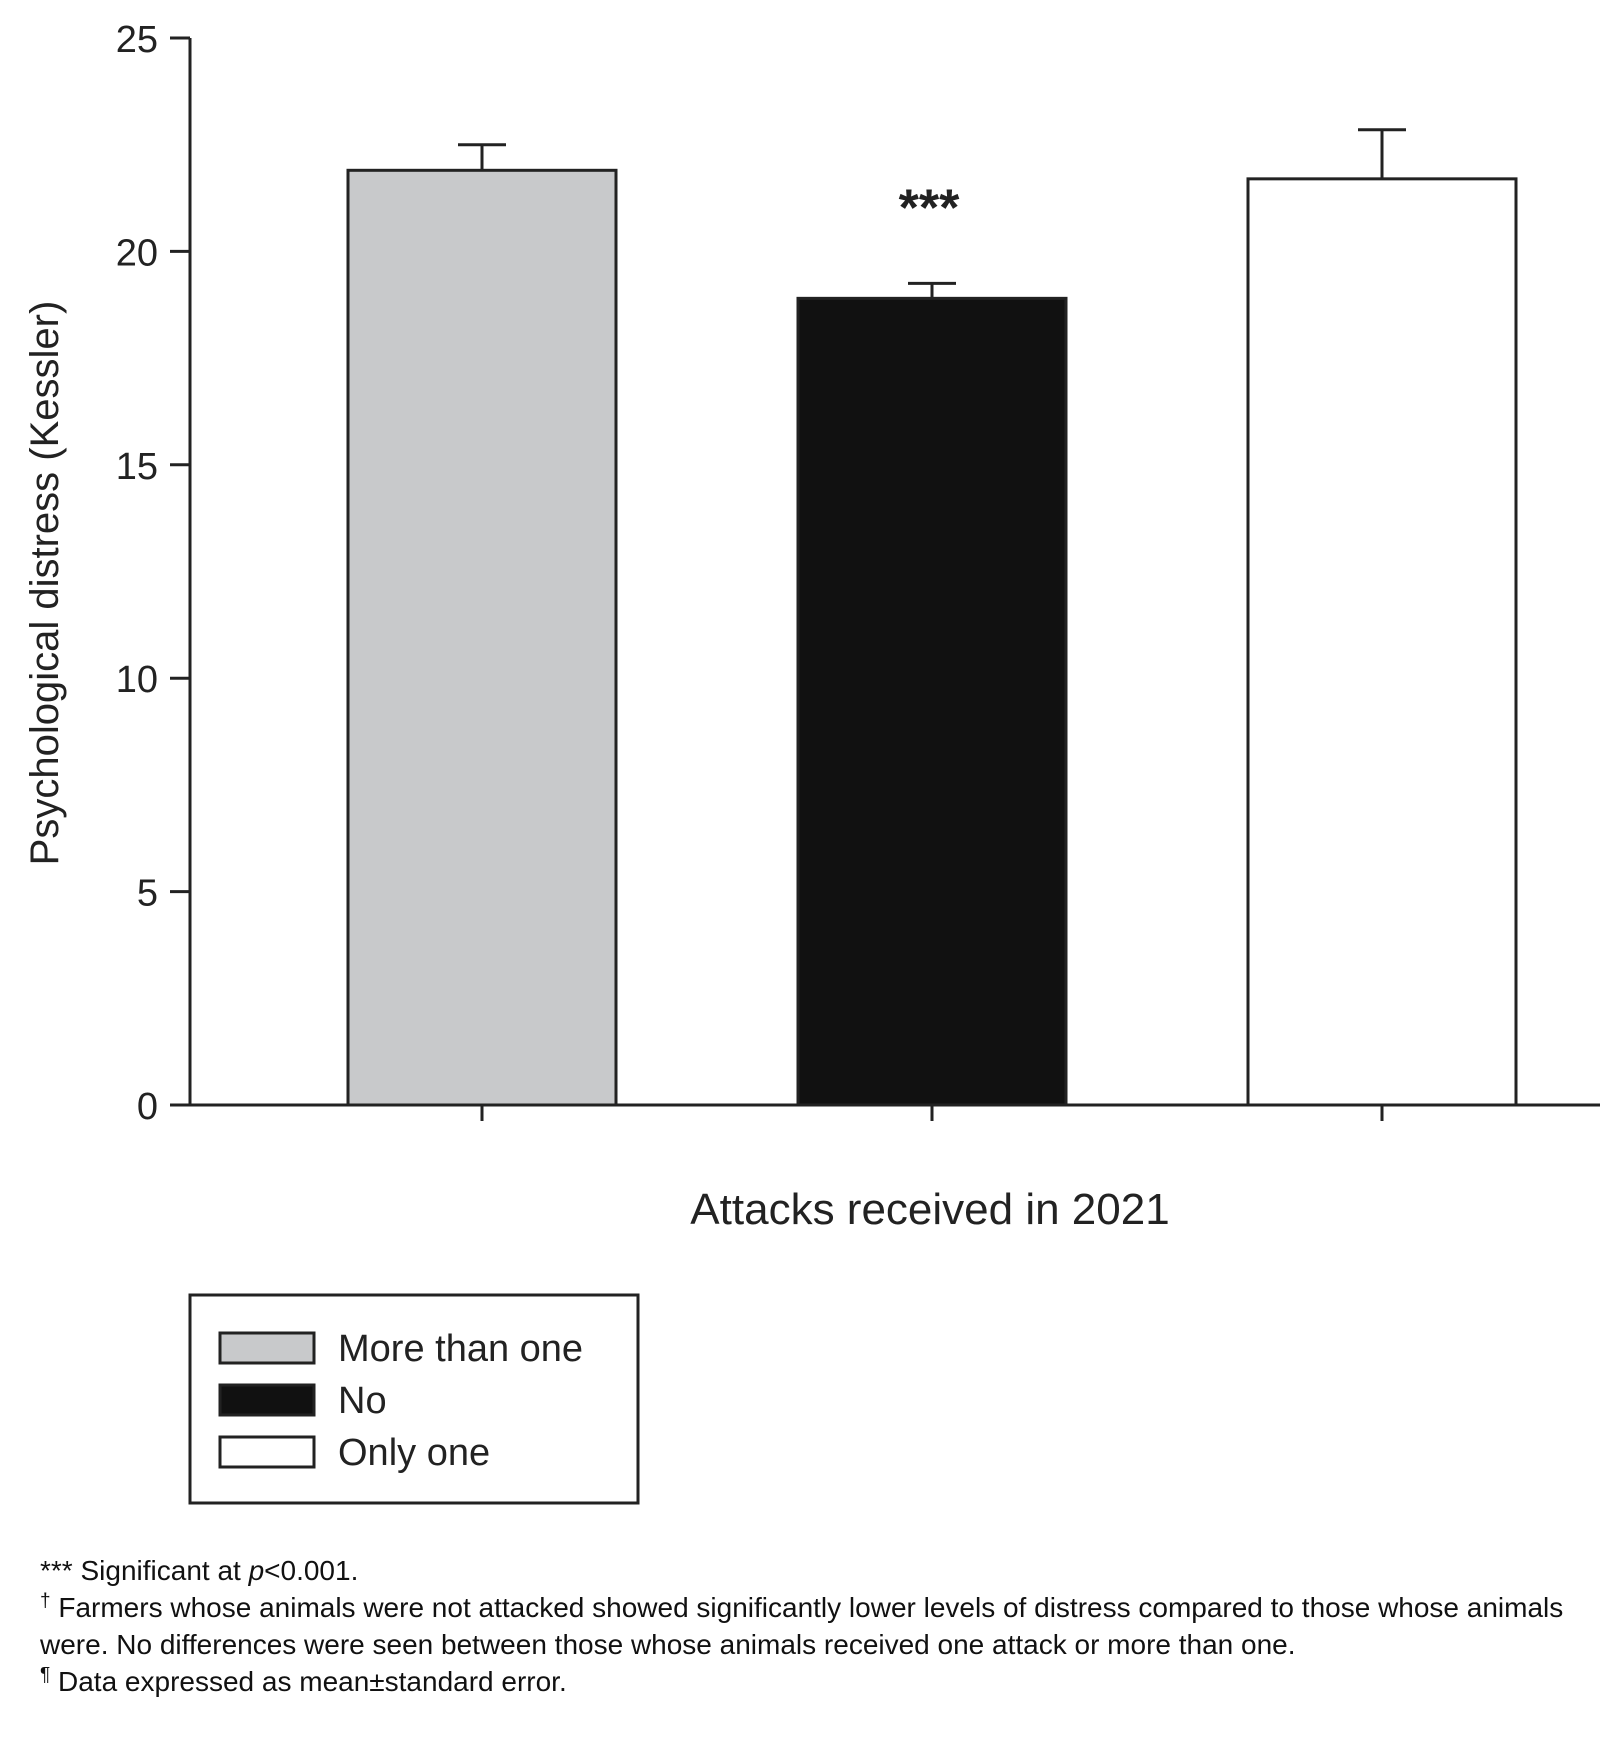 The width and height of the screenshot is (1600, 1753). I want to click on y-tick-label: 0, so click(147, 1107).